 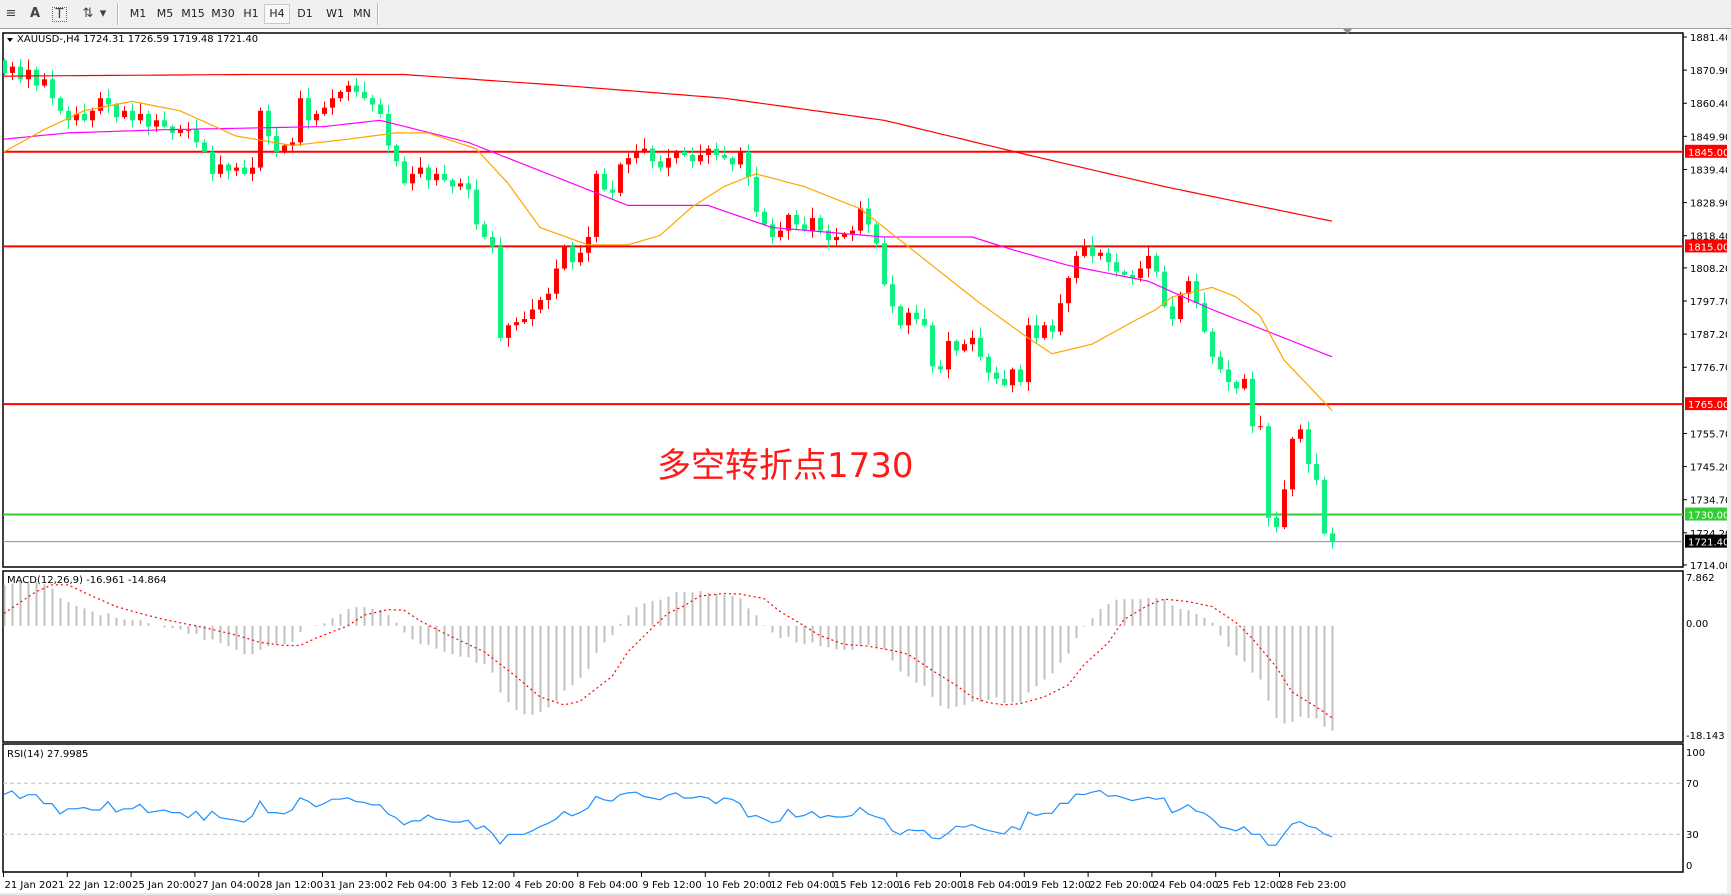 I want to click on rsi-pane, so click(x=843, y=808).